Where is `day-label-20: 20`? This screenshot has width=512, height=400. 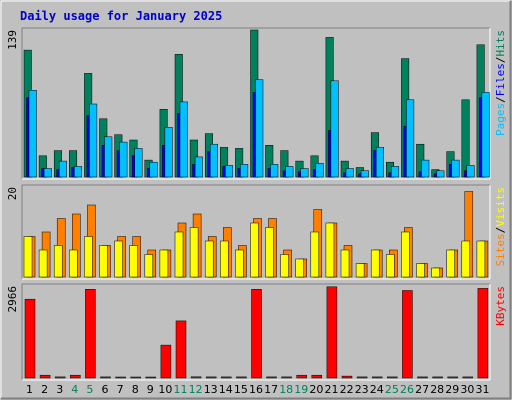 day-label-20: 20 is located at coordinates (316, 389).